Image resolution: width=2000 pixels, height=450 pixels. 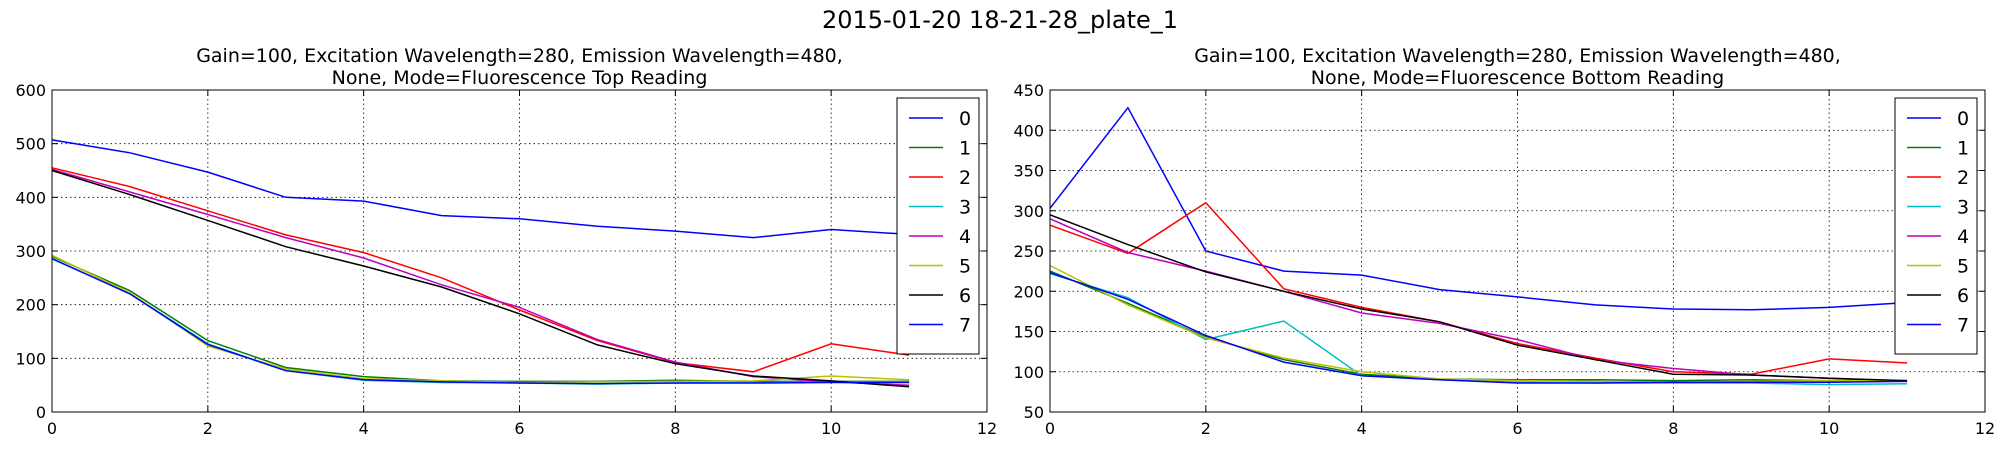 I want to click on y-tick-label: 350, so click(x=1028, y=171).